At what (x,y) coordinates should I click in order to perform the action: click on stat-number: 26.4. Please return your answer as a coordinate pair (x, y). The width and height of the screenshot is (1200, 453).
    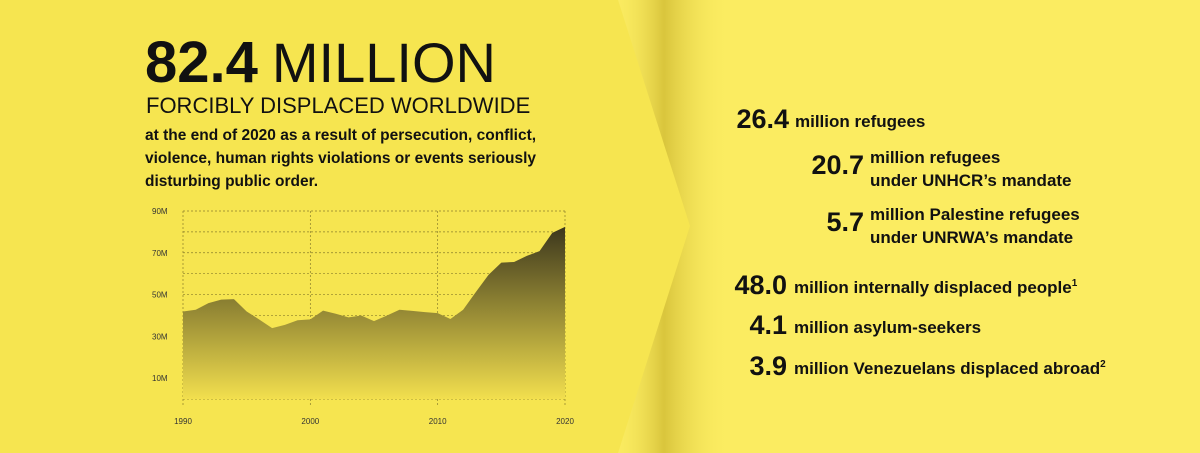
    Looking at the image, I should click on (762, 119).